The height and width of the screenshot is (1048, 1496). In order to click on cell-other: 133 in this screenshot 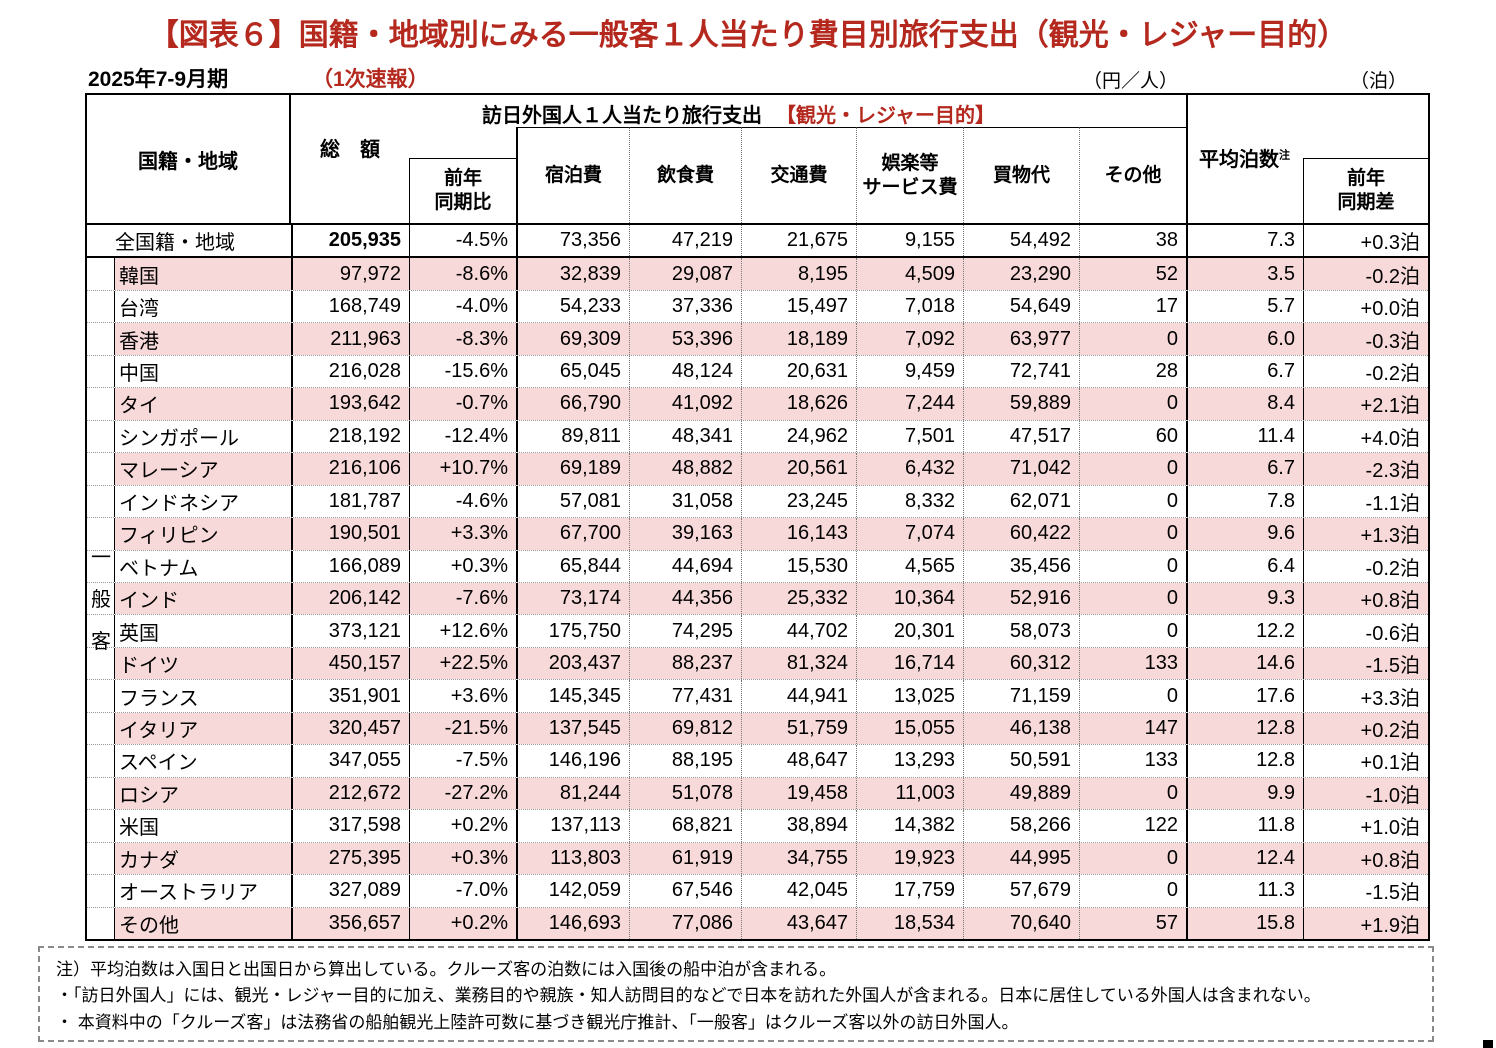, I will do `click(1132, 663)`.